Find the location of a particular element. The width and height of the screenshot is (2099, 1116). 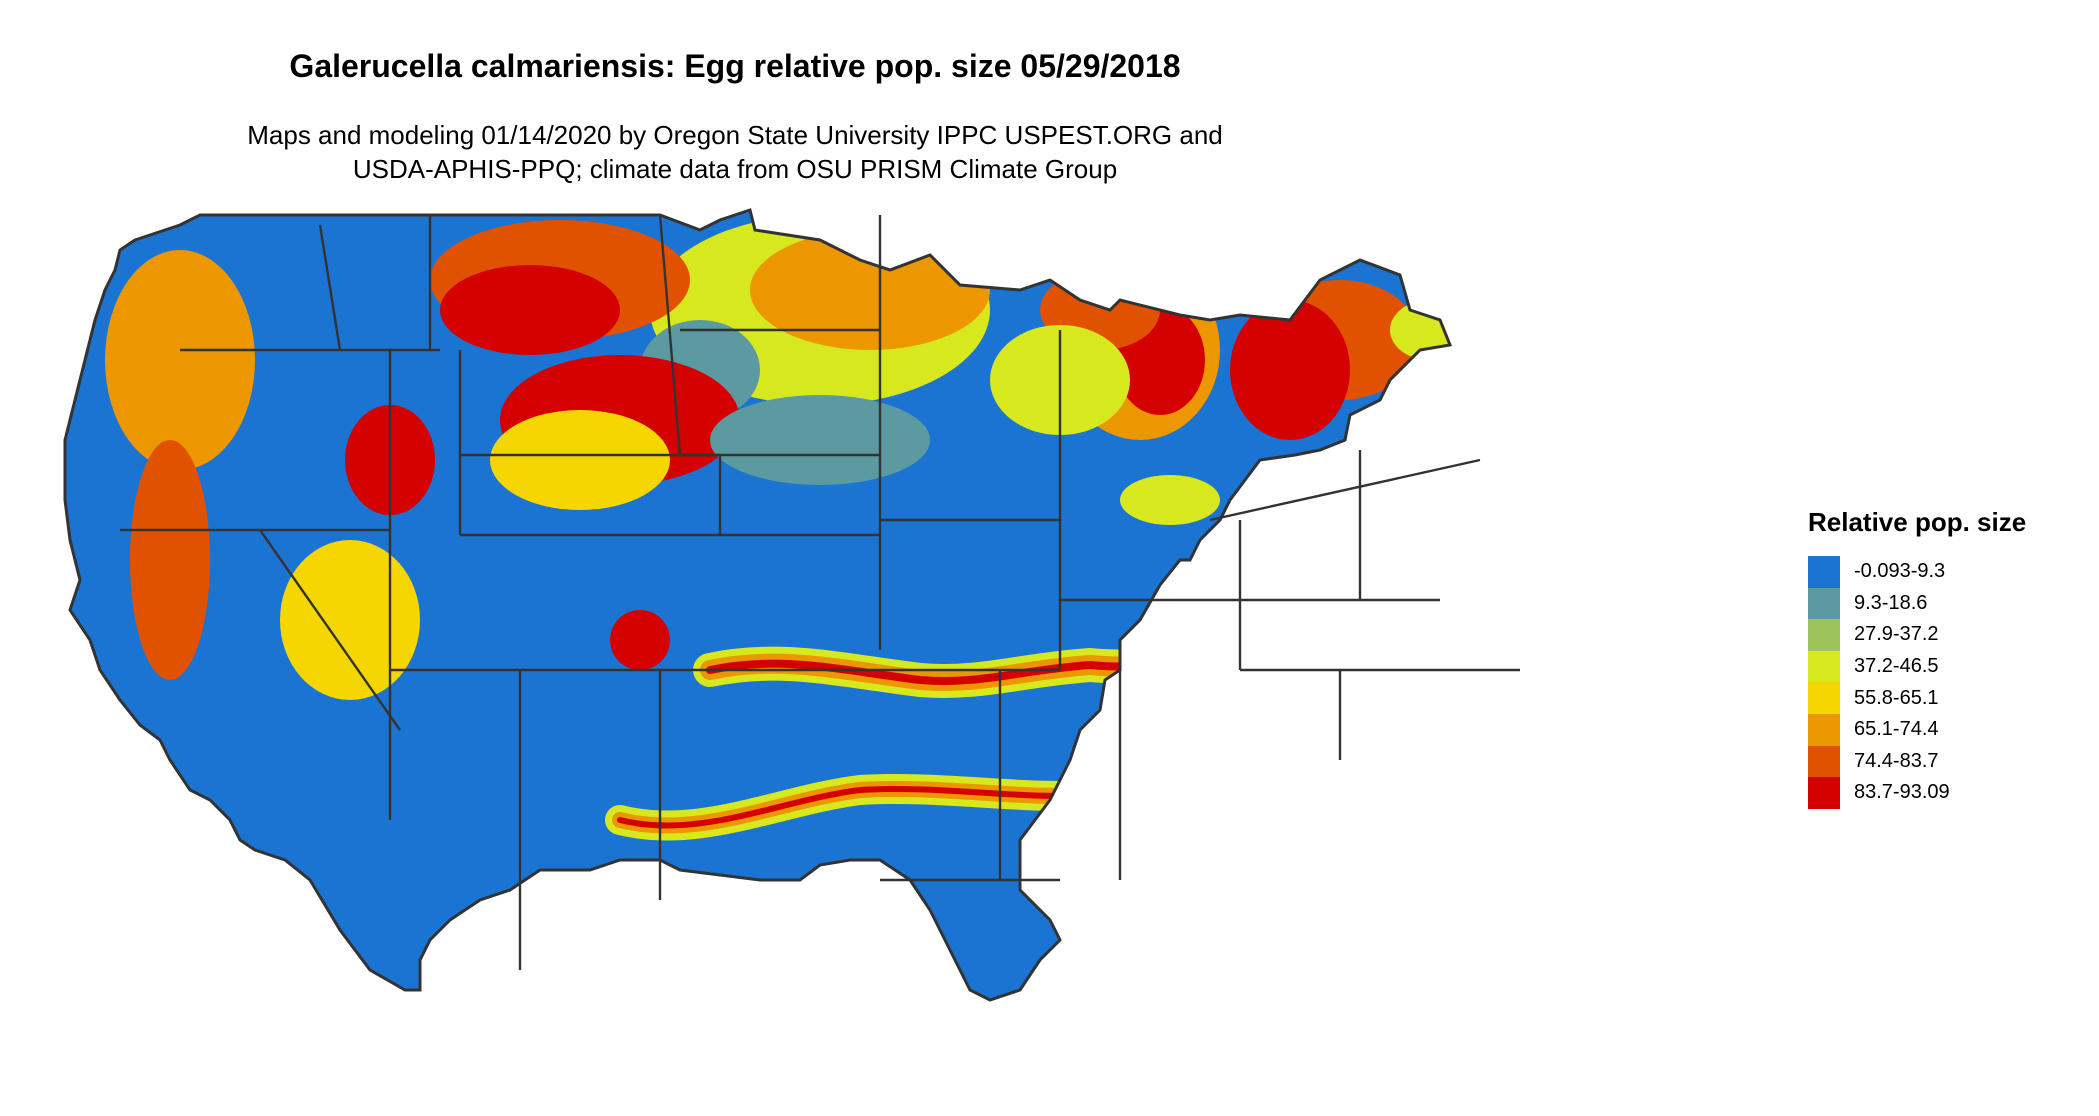

legend-label: 9.3-18.6 is located at coordinates (1891, 602).